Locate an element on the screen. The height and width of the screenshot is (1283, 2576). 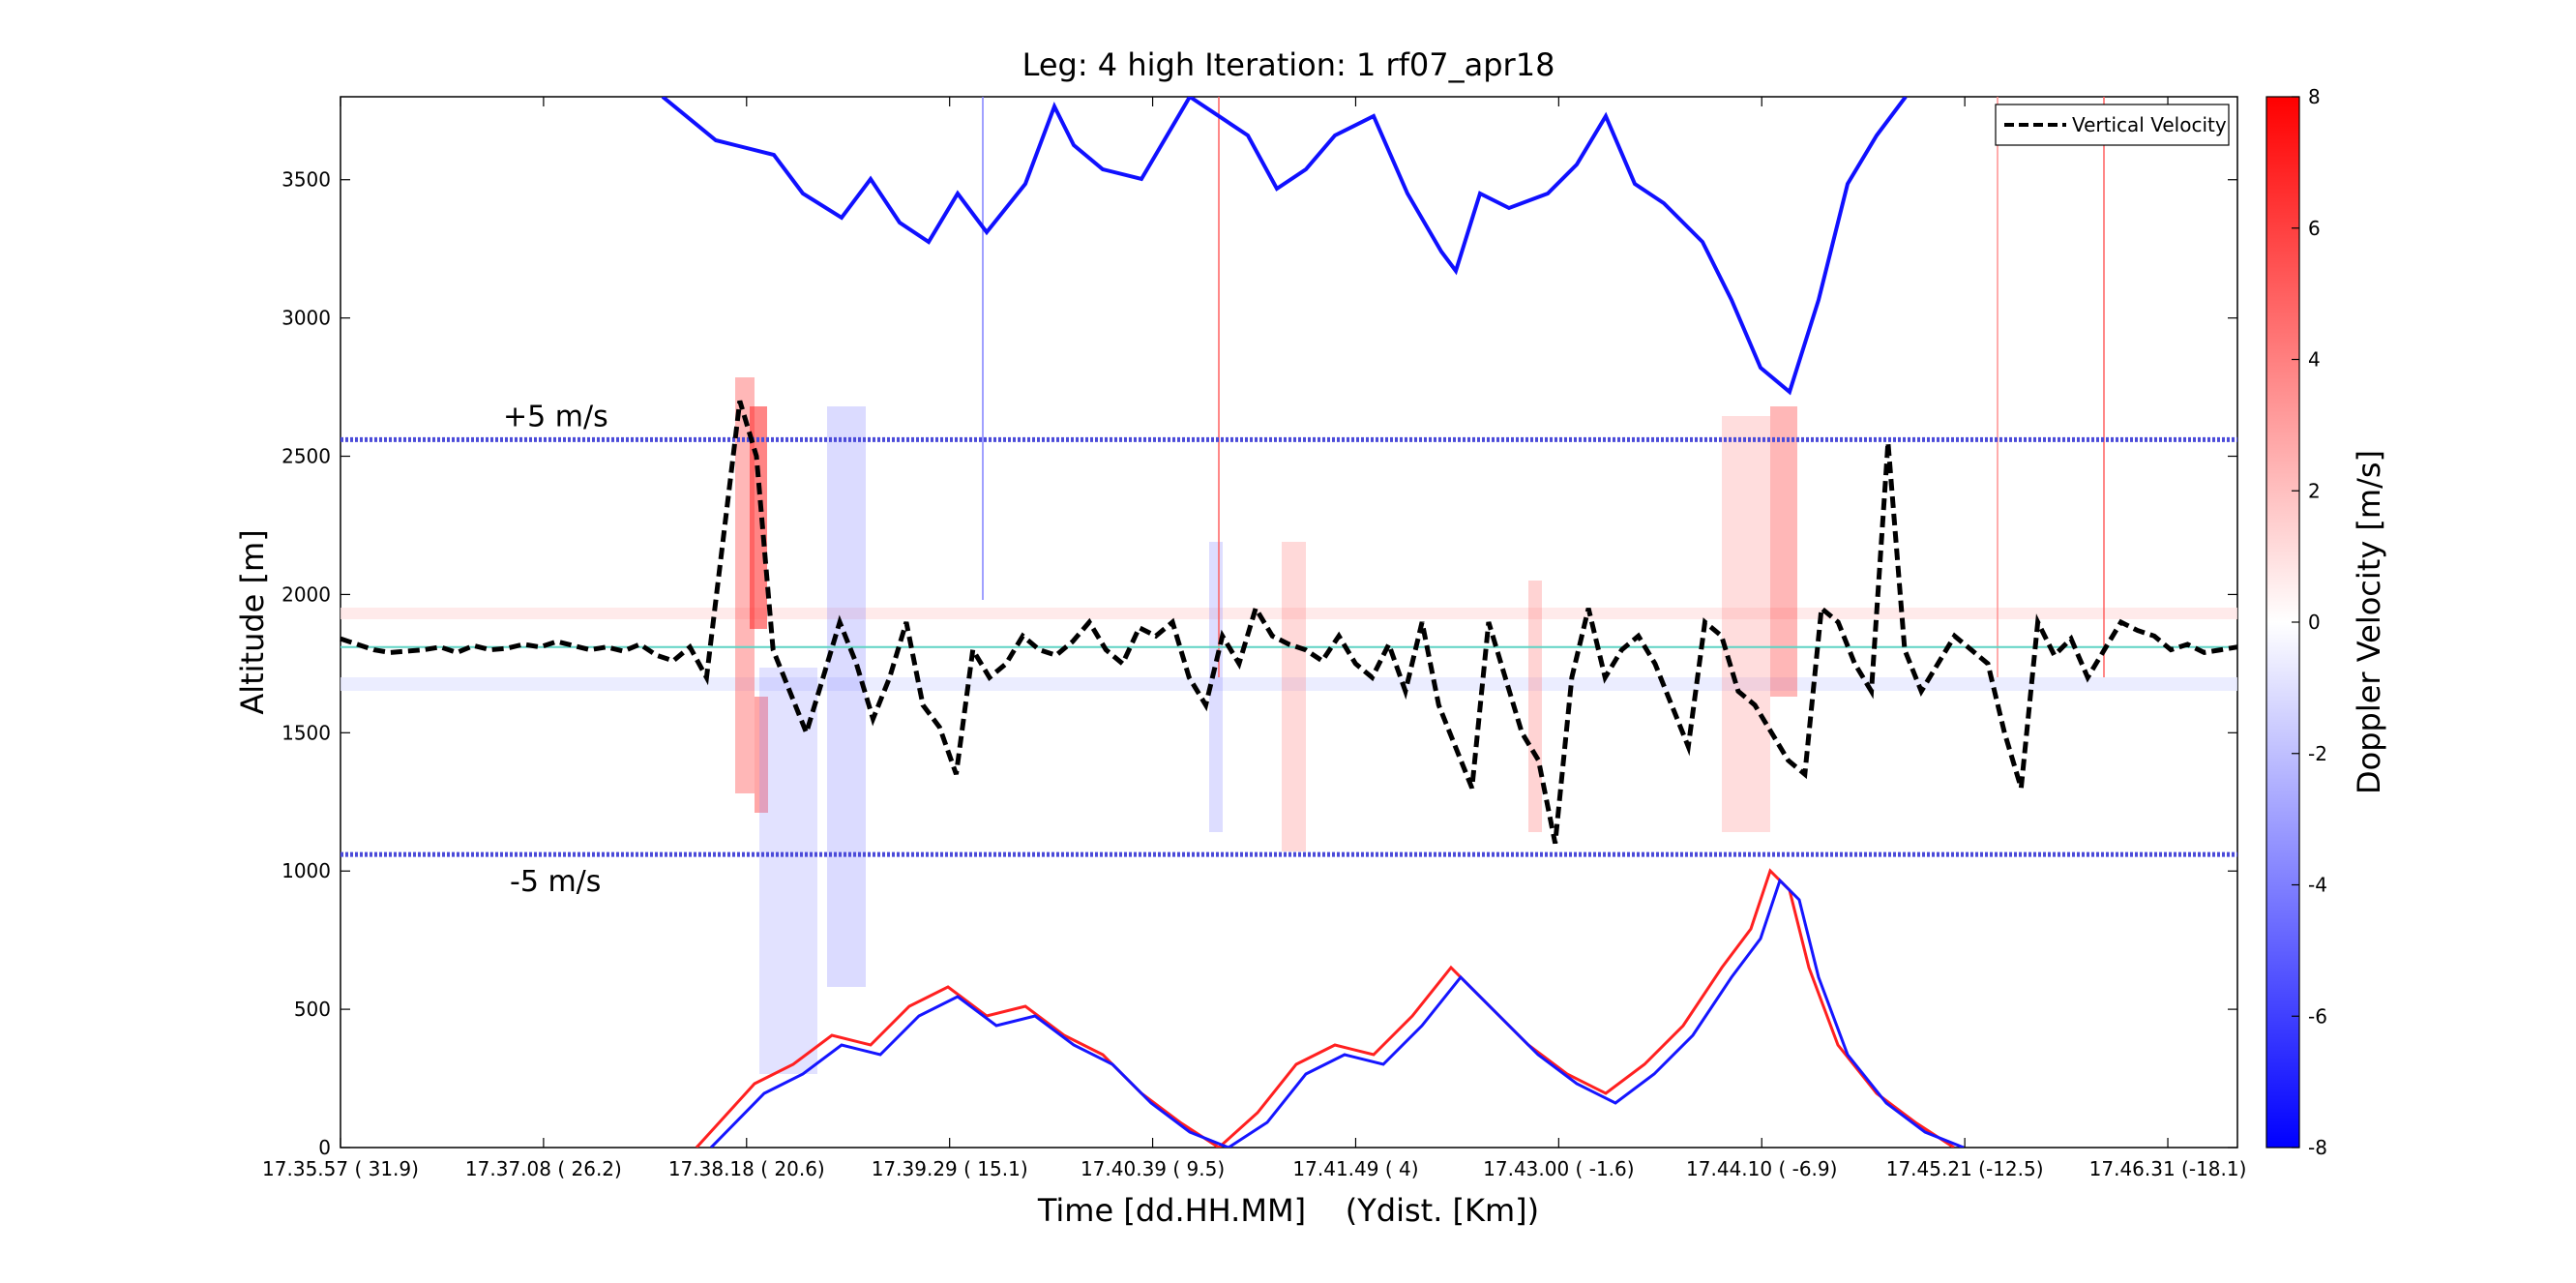
plus-5-annotation: +5 m/s is located at coordinates (555, 416).